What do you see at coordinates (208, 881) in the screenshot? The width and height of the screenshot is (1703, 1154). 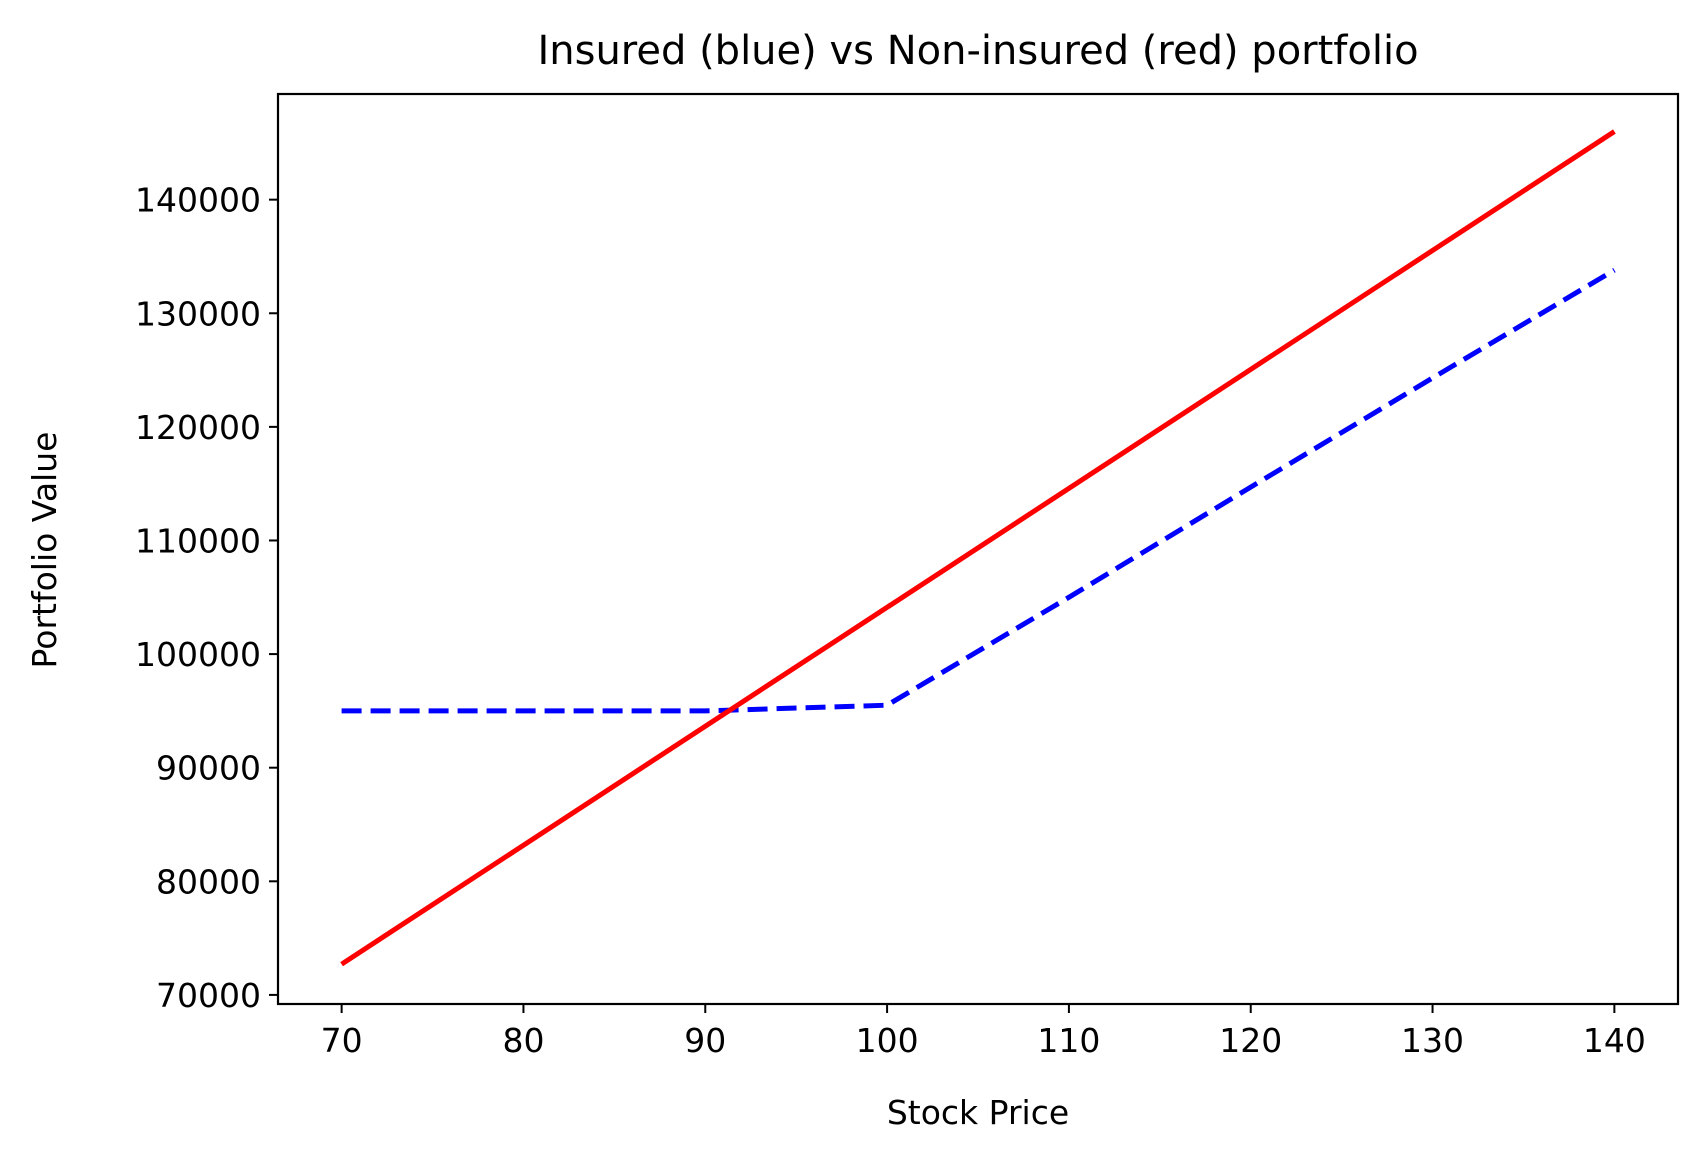 I see `y-tick-label: 80000` at bounding box center [208, 881].